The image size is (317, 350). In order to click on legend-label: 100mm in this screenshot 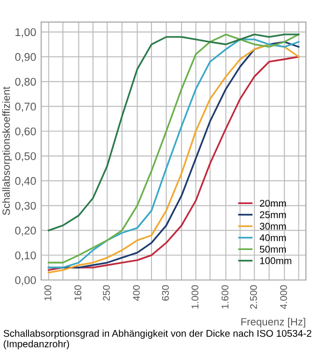, I will do `click(276, 260)`.